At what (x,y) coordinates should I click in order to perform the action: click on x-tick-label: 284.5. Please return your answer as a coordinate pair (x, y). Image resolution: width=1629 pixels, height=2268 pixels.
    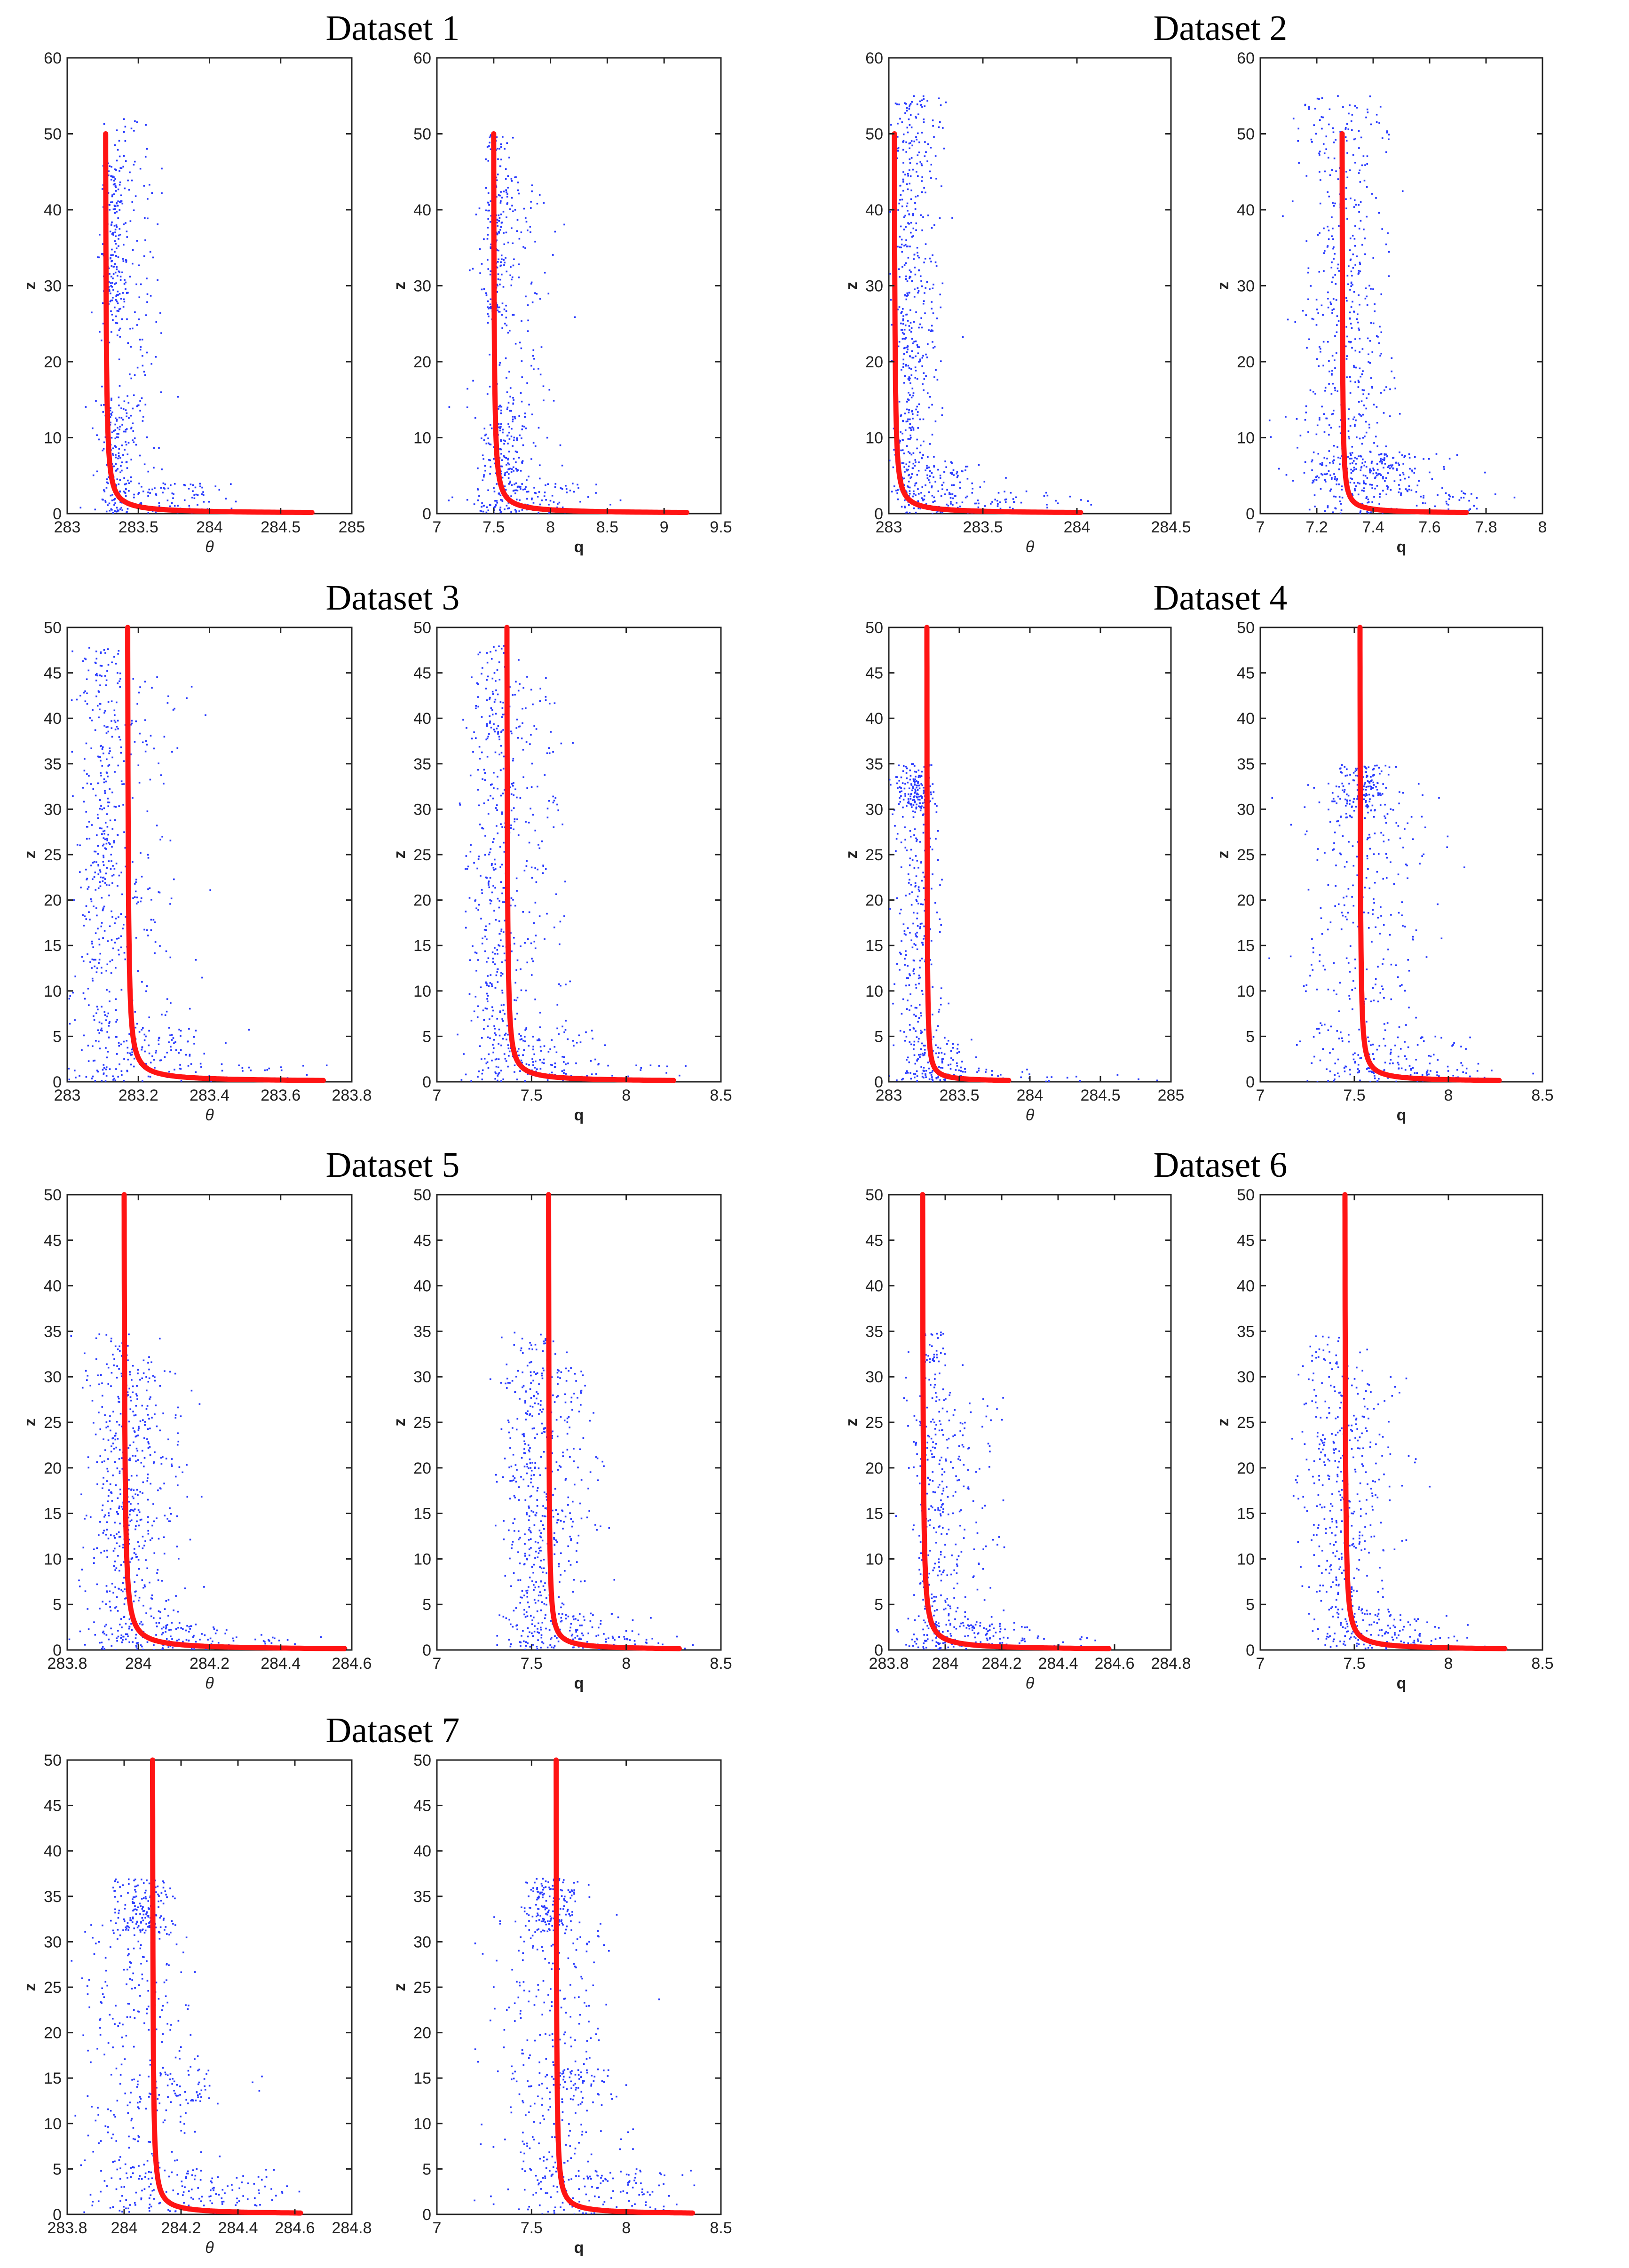
    Looking at the image, I should click on (1171, 527).